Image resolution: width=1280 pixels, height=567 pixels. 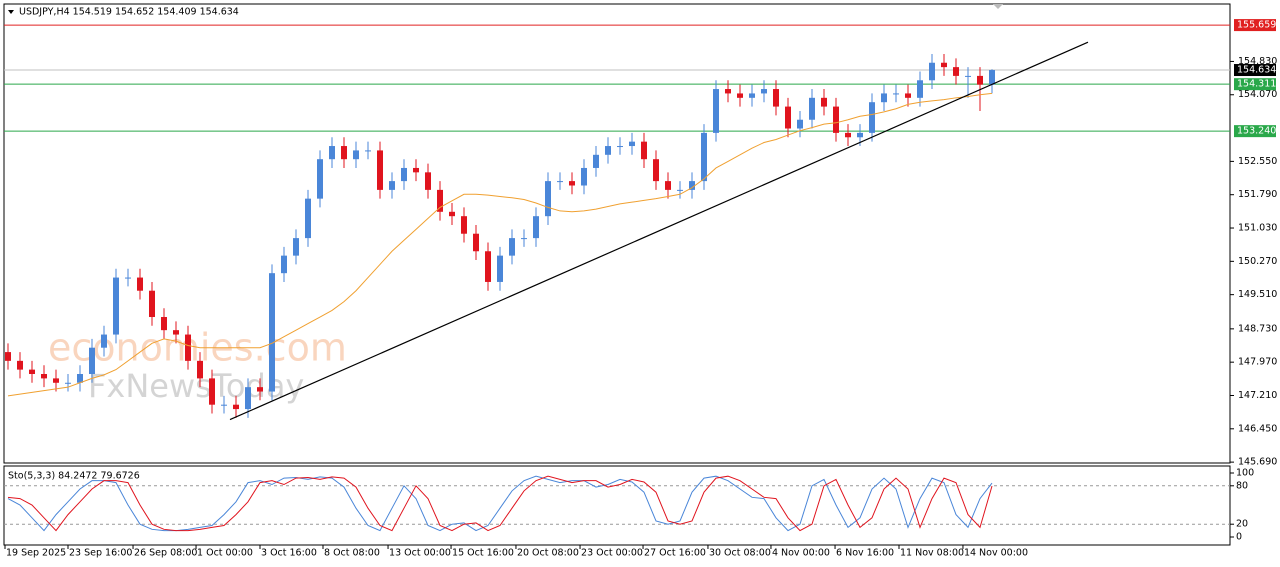 What do you see at coordinates (11, 12) in the screenshot?
I see `menu-arrow` at bounding box center [11, 12].